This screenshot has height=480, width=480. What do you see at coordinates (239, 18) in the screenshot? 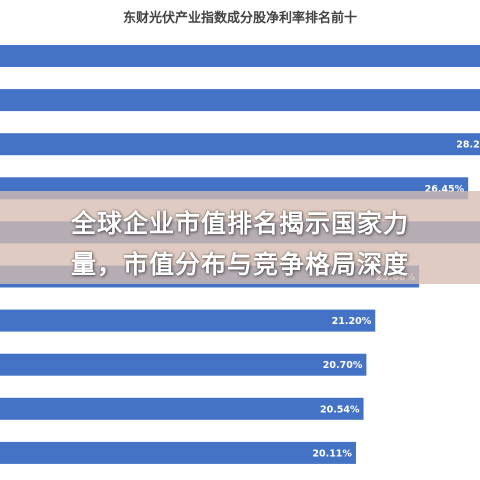
I see `chart-title: 东财光伏产业指数成分股净利率排名前十` at bounding box center [239, 18].